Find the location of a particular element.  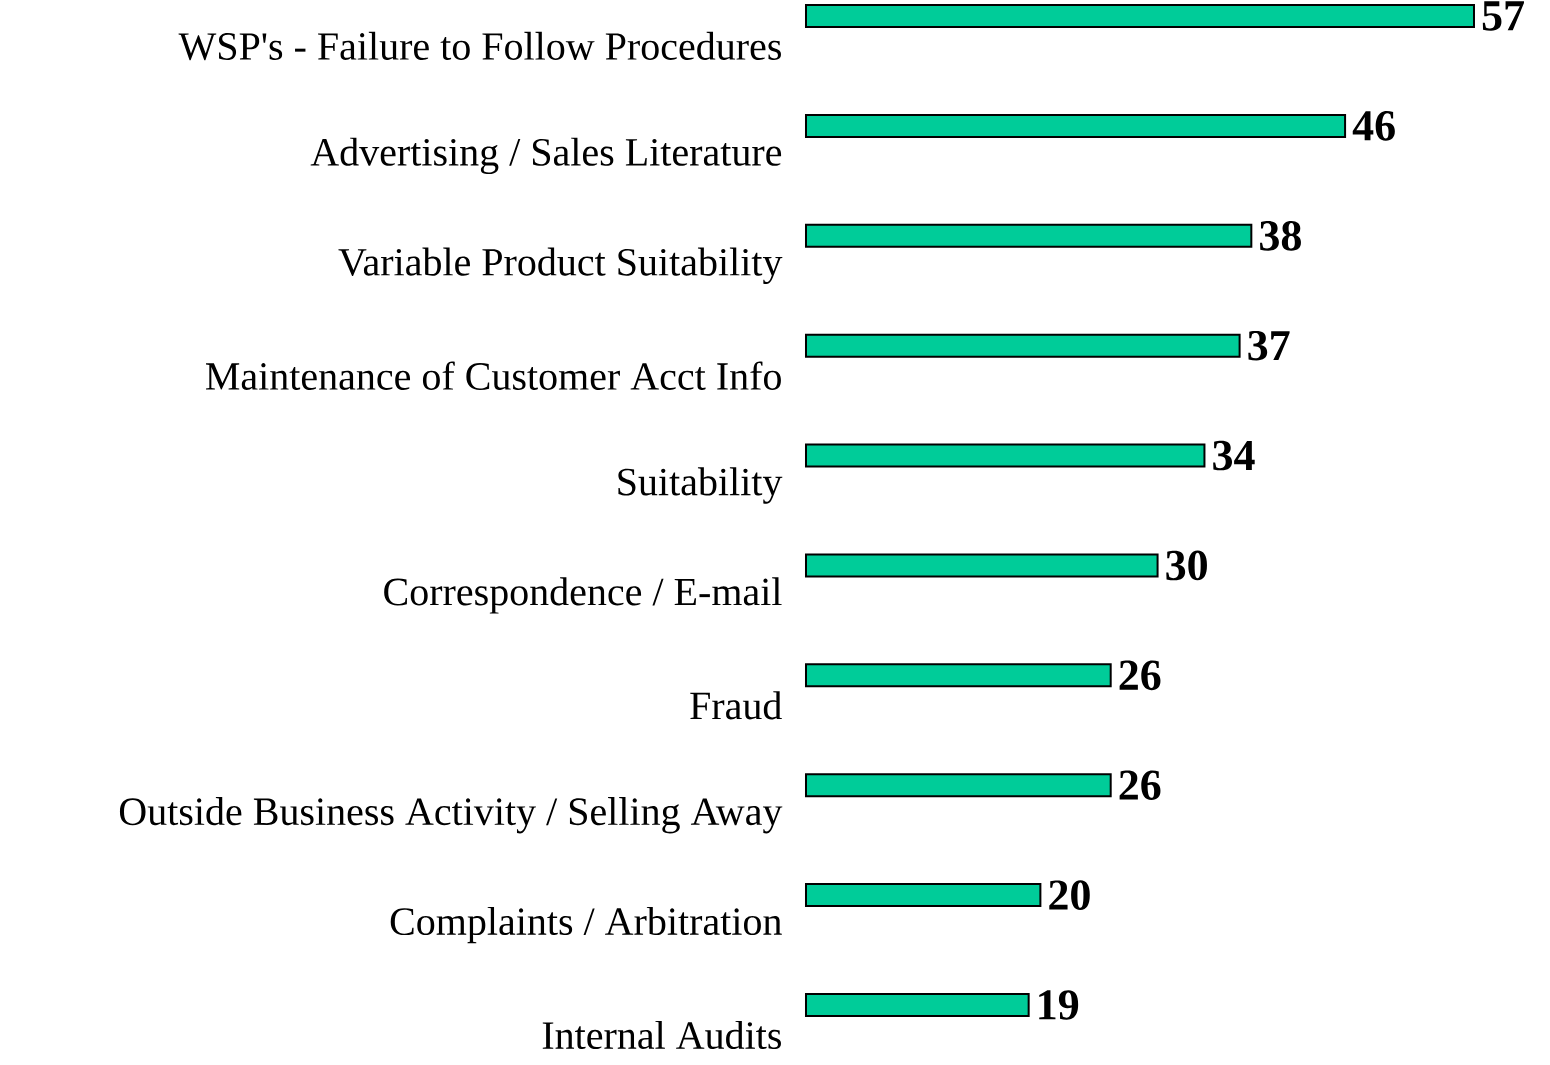

y-tick-label: WSP's - Failure to Follow Procedures is located at coordinates (479, 46).